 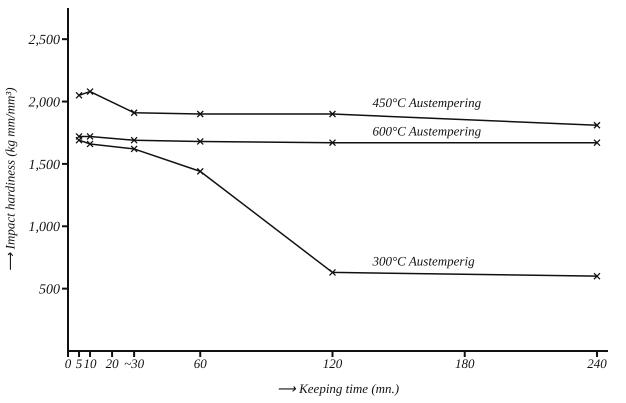 What do you see at coordinates (68, 364) in the screenshot?
I see `x-tick-label: 0` at bounding box center [68, 364].